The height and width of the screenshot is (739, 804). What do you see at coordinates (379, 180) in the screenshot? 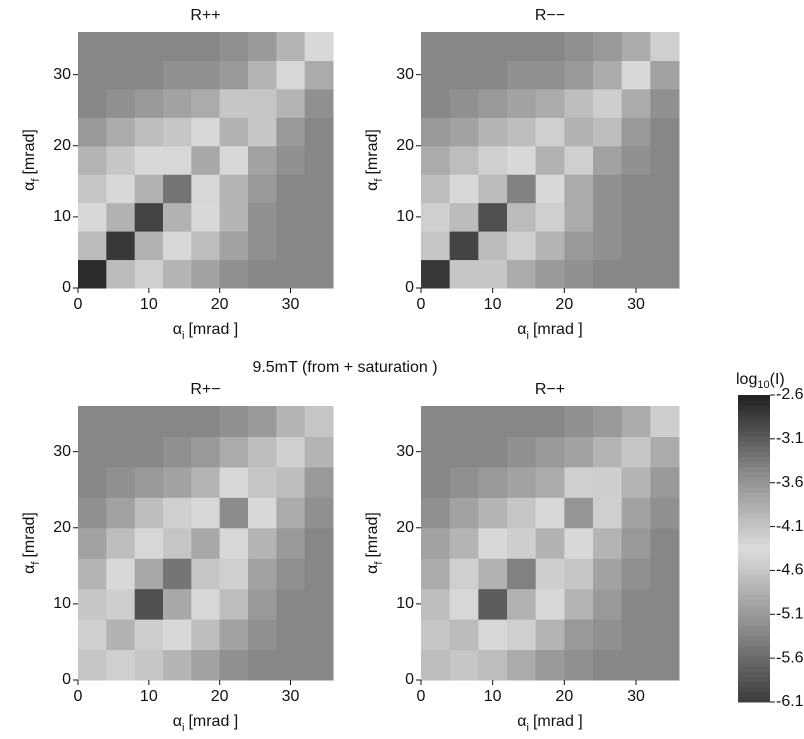
I see `y-axis-label-sub: f` at bounding box center [379, 180].